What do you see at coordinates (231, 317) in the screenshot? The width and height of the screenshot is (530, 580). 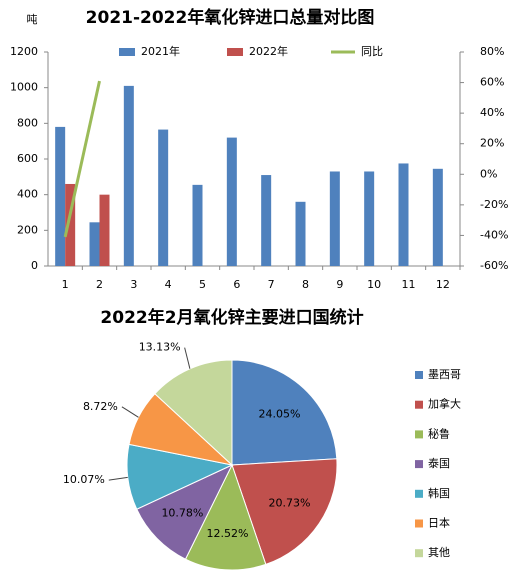 I see `pie-title: 2022年2月氧化锌主要进口国统计` at bounding box center [231, 317].